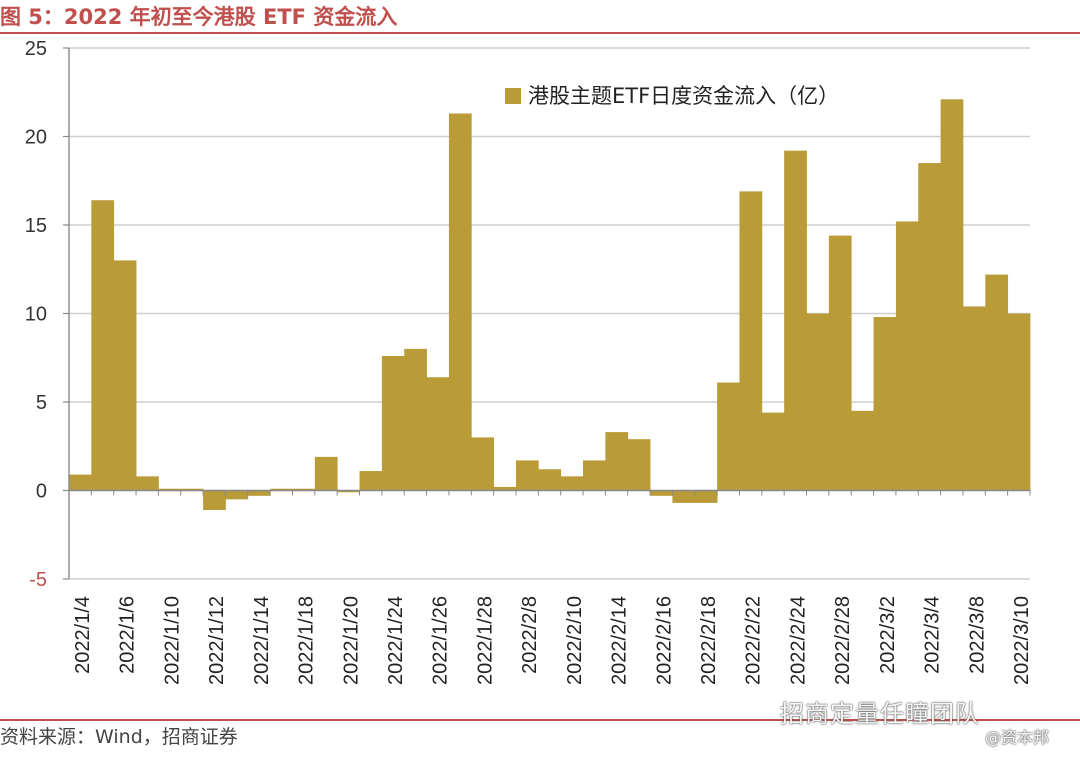 This screenshot has width=1080, height=757. Describe the element at coordinates (754, 640) in the screenshot. I see `x-tick-label: 2022/2/22` at that location.